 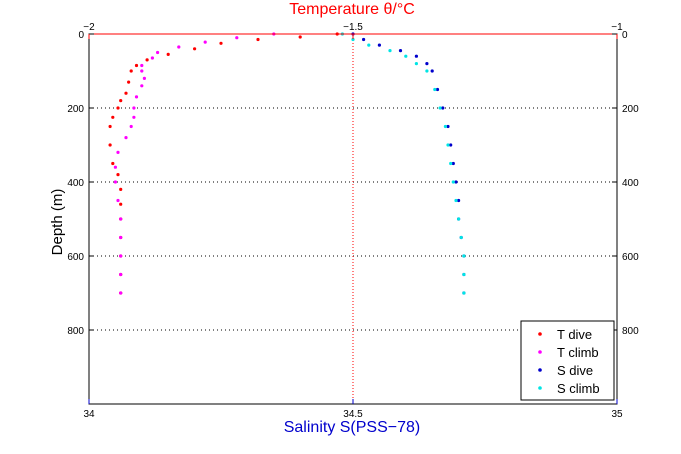 What do you see at coordinates (57, 222) in the screenshot?
I see `y-axis-label: Depth (m)` at bounding box center [57, 222].